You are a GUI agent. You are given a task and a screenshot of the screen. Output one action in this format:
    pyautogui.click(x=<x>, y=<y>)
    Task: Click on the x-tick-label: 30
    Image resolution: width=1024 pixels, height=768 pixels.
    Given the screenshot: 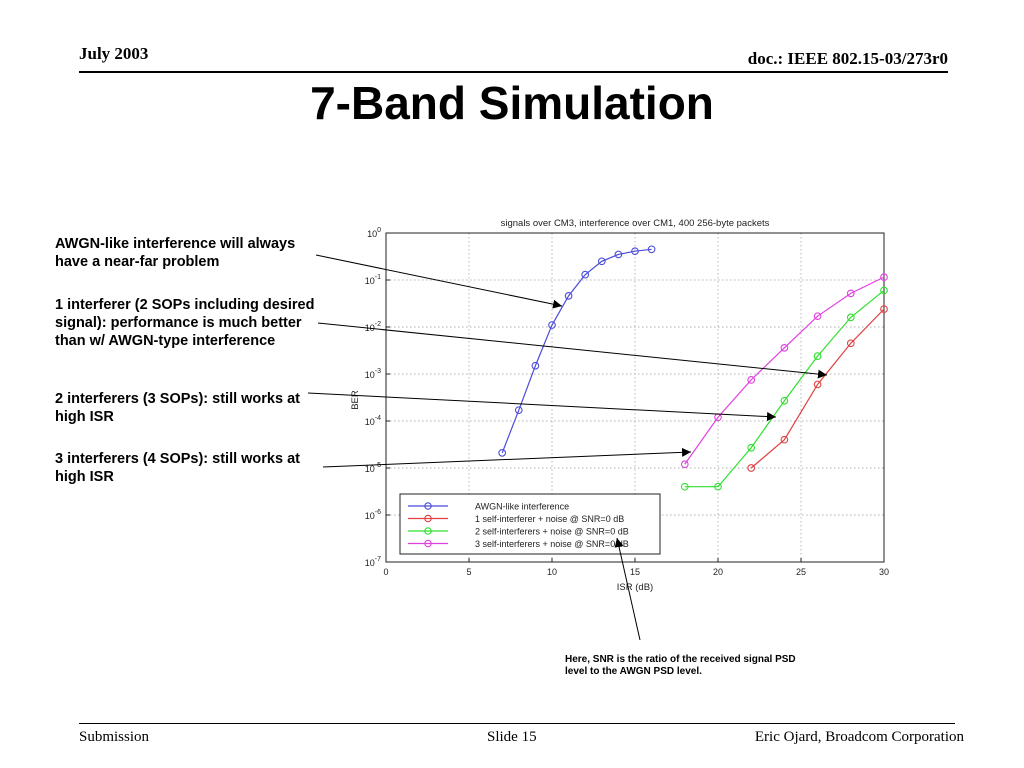 What is the action you would take?
    pyautogui.click(x=884, y=572)
    